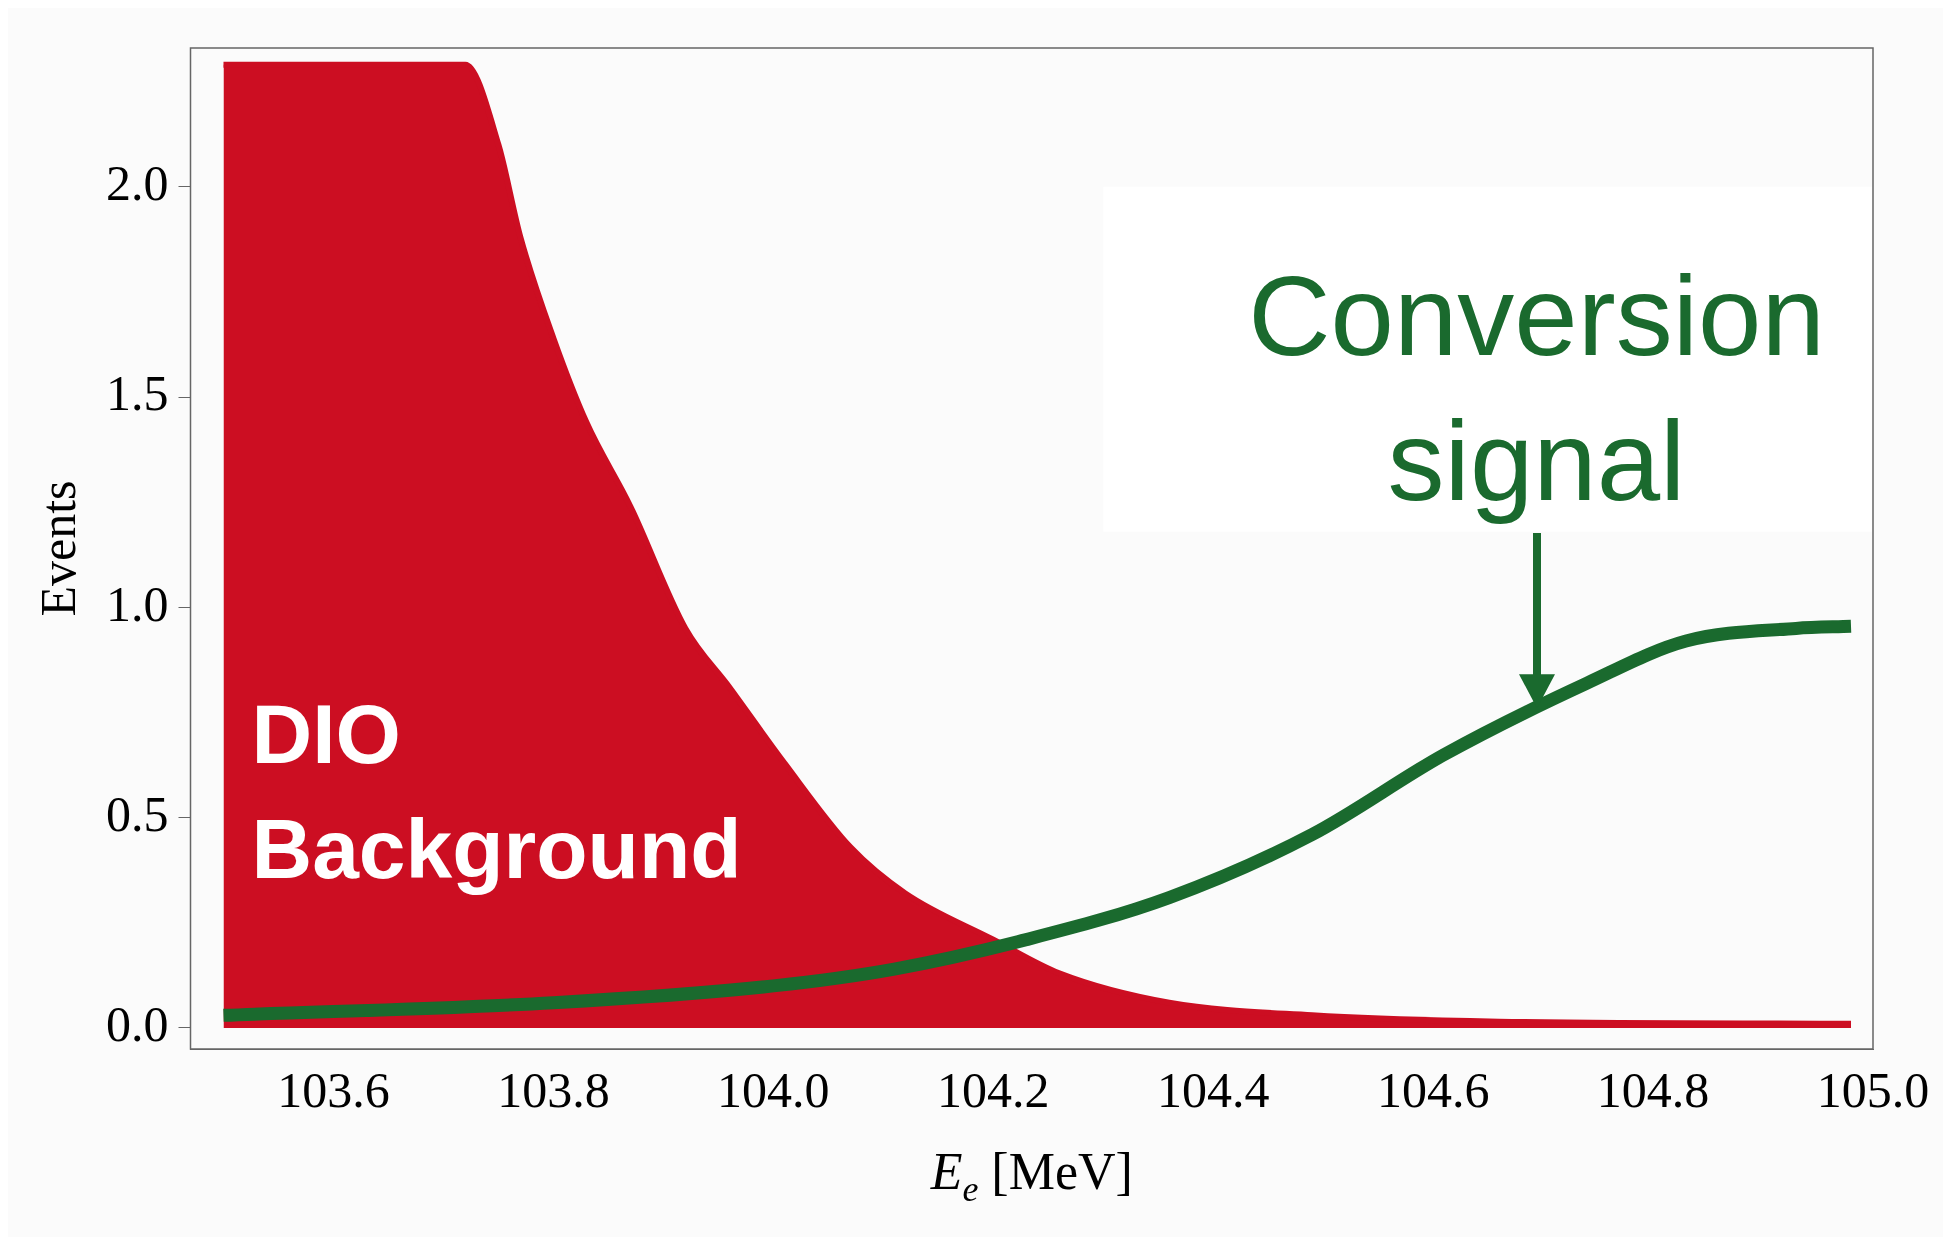 Image resolution: width=1951 pixels, height=1245 pixels. What do you see at coordinates (1433, 1090) in the screenshot?
I see `x-tick-label: 104.6` at bounding box center [1433, 1090].